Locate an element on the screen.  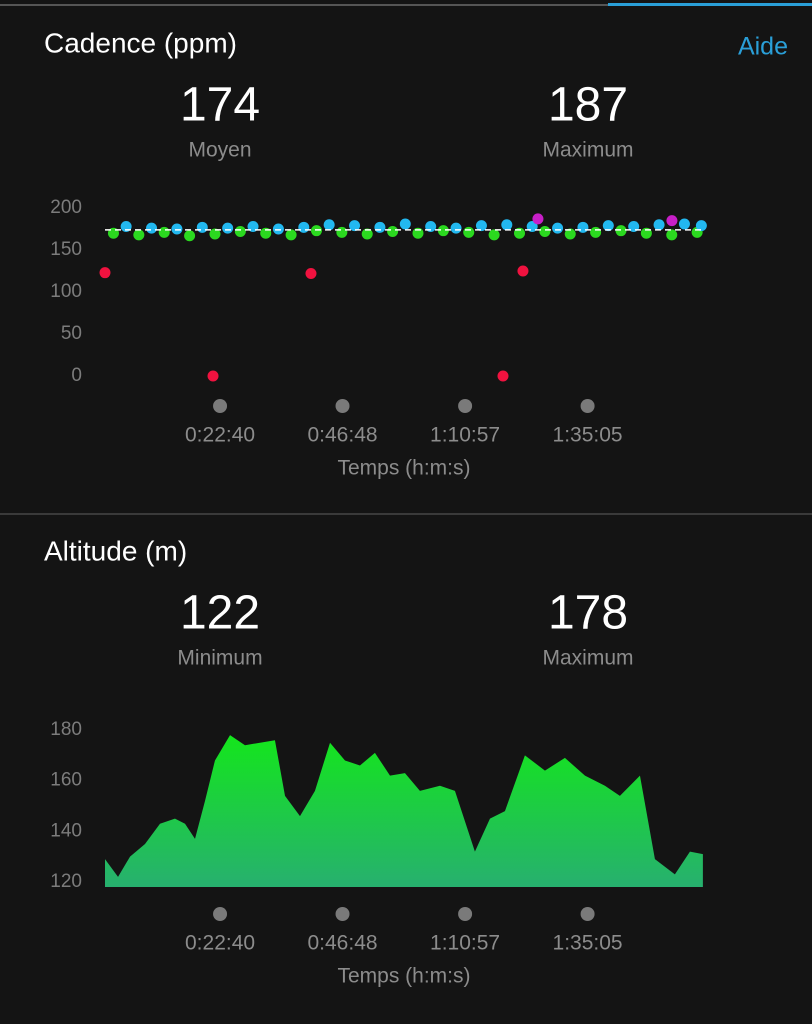
help-link: Aide is located at coordinates (763, 47).